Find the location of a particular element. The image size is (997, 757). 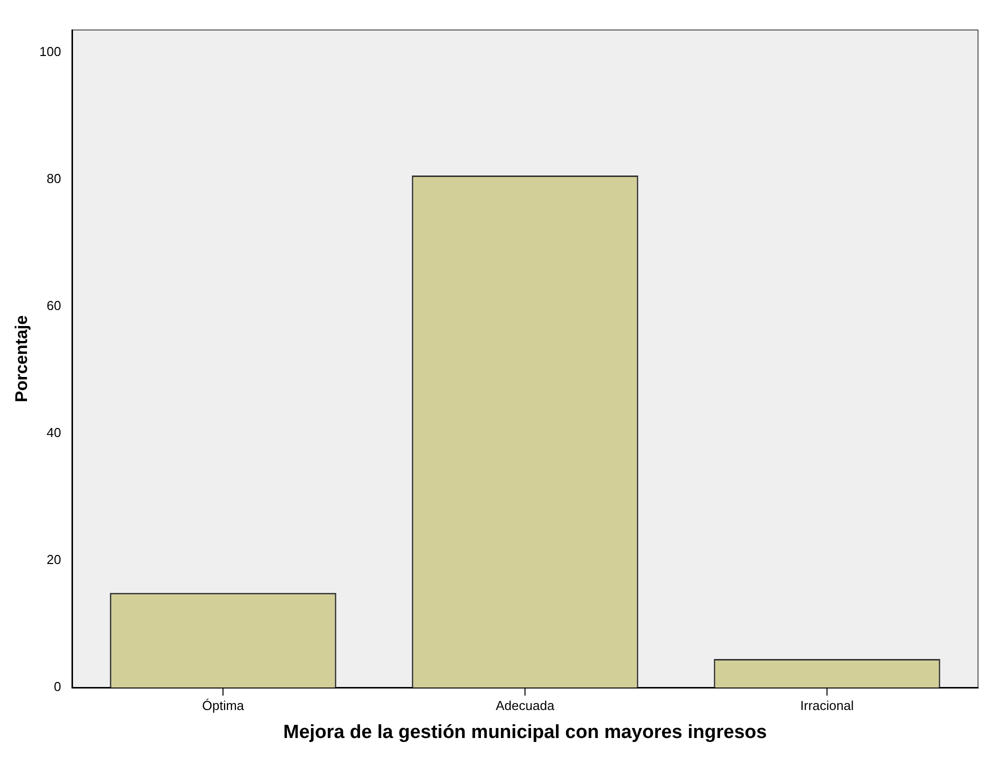

y-tick-label: 40 is located at coordinates (54, 432).